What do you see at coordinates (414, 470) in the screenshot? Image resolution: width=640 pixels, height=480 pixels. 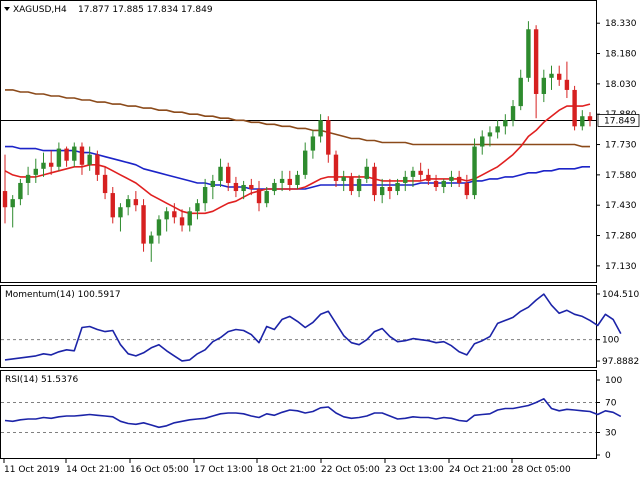 I see `time-tick-label: 23 Oct 13:00` at bounding box center [414, 470].